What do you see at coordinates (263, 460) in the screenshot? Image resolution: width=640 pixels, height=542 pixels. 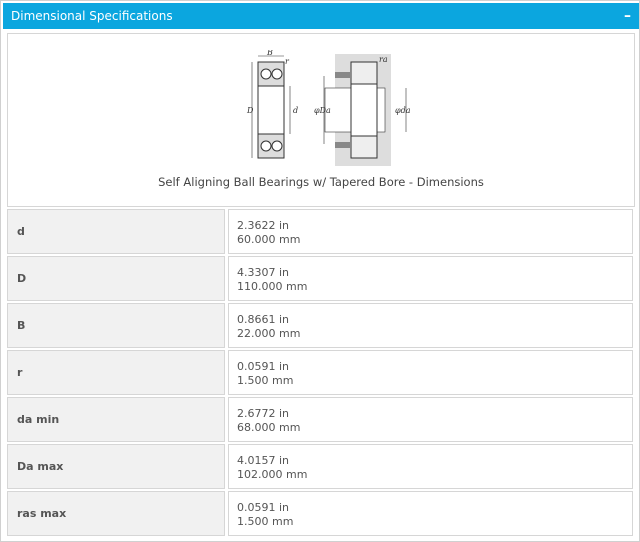 I see `value-inch: 4.0157 in` at bounding box center [263, 460].